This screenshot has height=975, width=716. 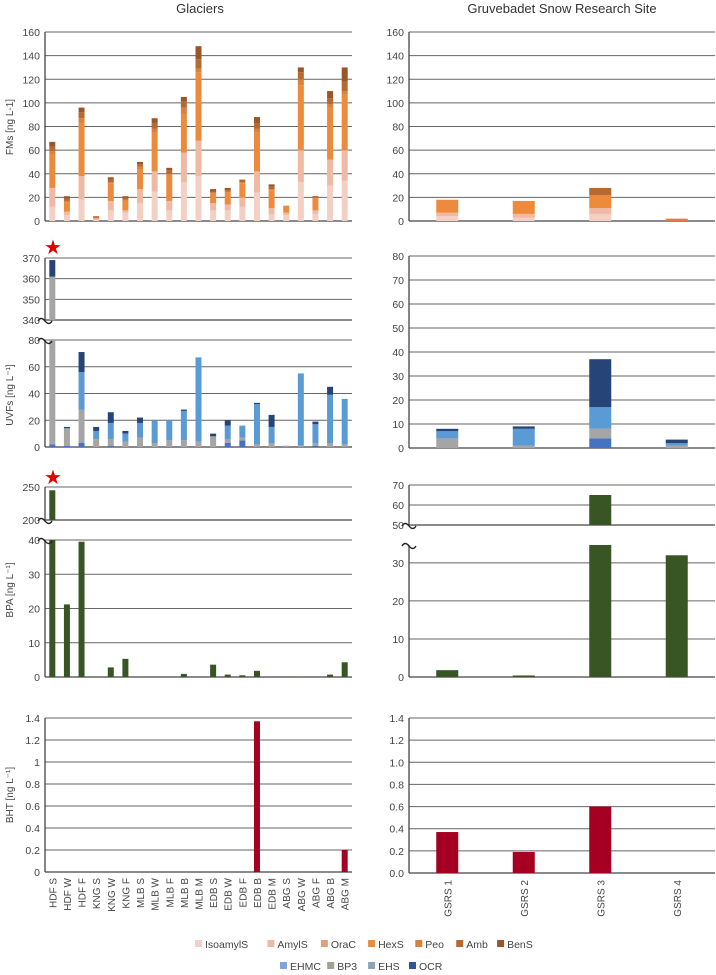 I want to click on uvfs-bar-segment-s1, so click(x=66, y=446).